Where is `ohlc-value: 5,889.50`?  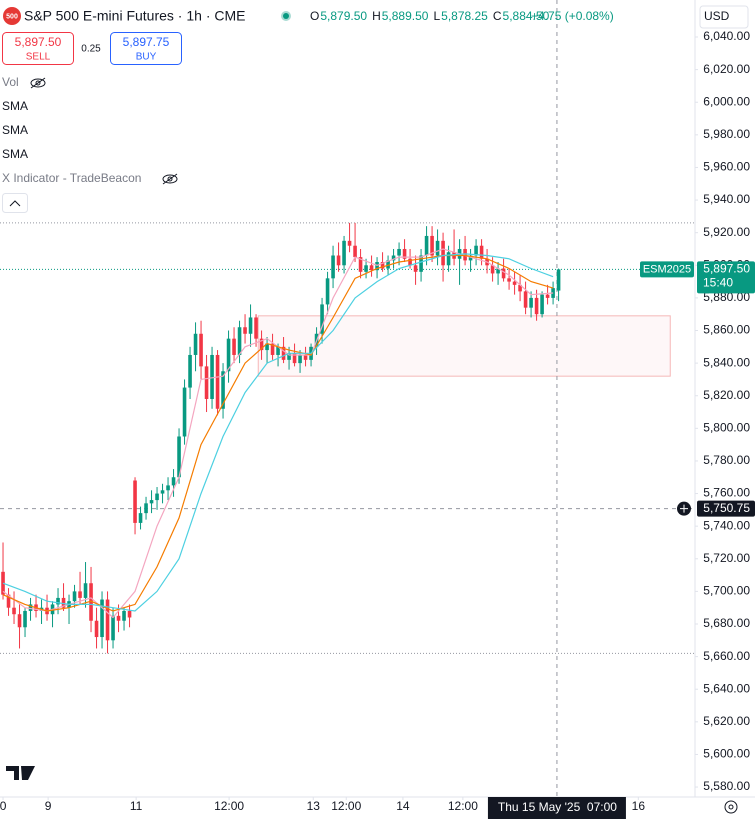 ohlc-value: 5,889.50 is located at coordinates (405, 16).